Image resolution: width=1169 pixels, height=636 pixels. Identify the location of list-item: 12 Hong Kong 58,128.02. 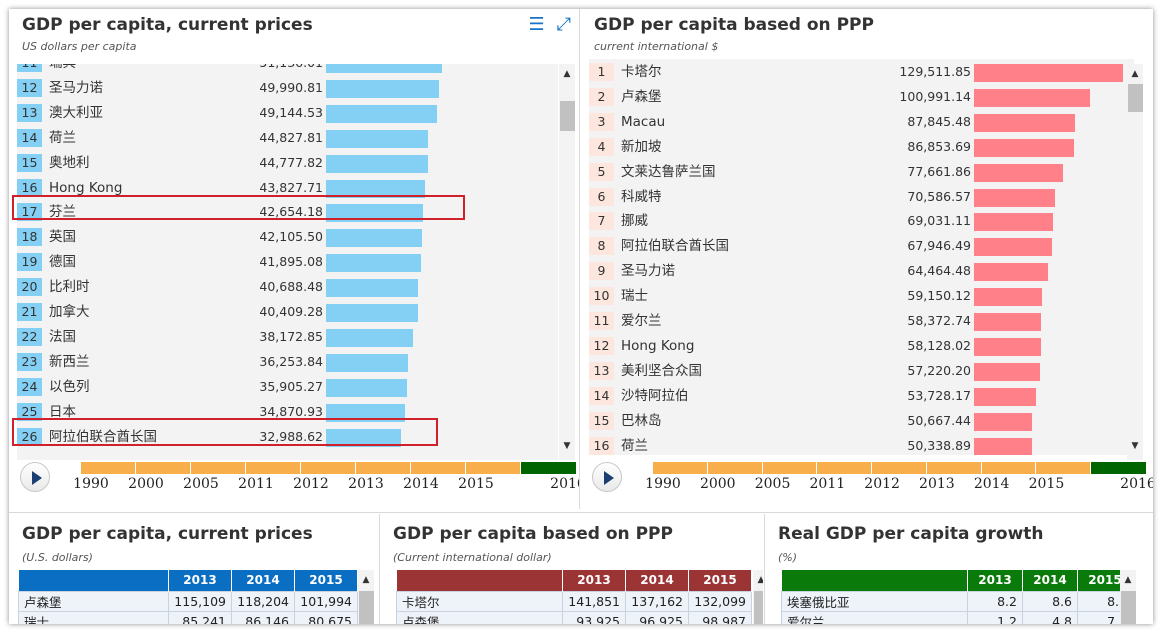
(861, 347).